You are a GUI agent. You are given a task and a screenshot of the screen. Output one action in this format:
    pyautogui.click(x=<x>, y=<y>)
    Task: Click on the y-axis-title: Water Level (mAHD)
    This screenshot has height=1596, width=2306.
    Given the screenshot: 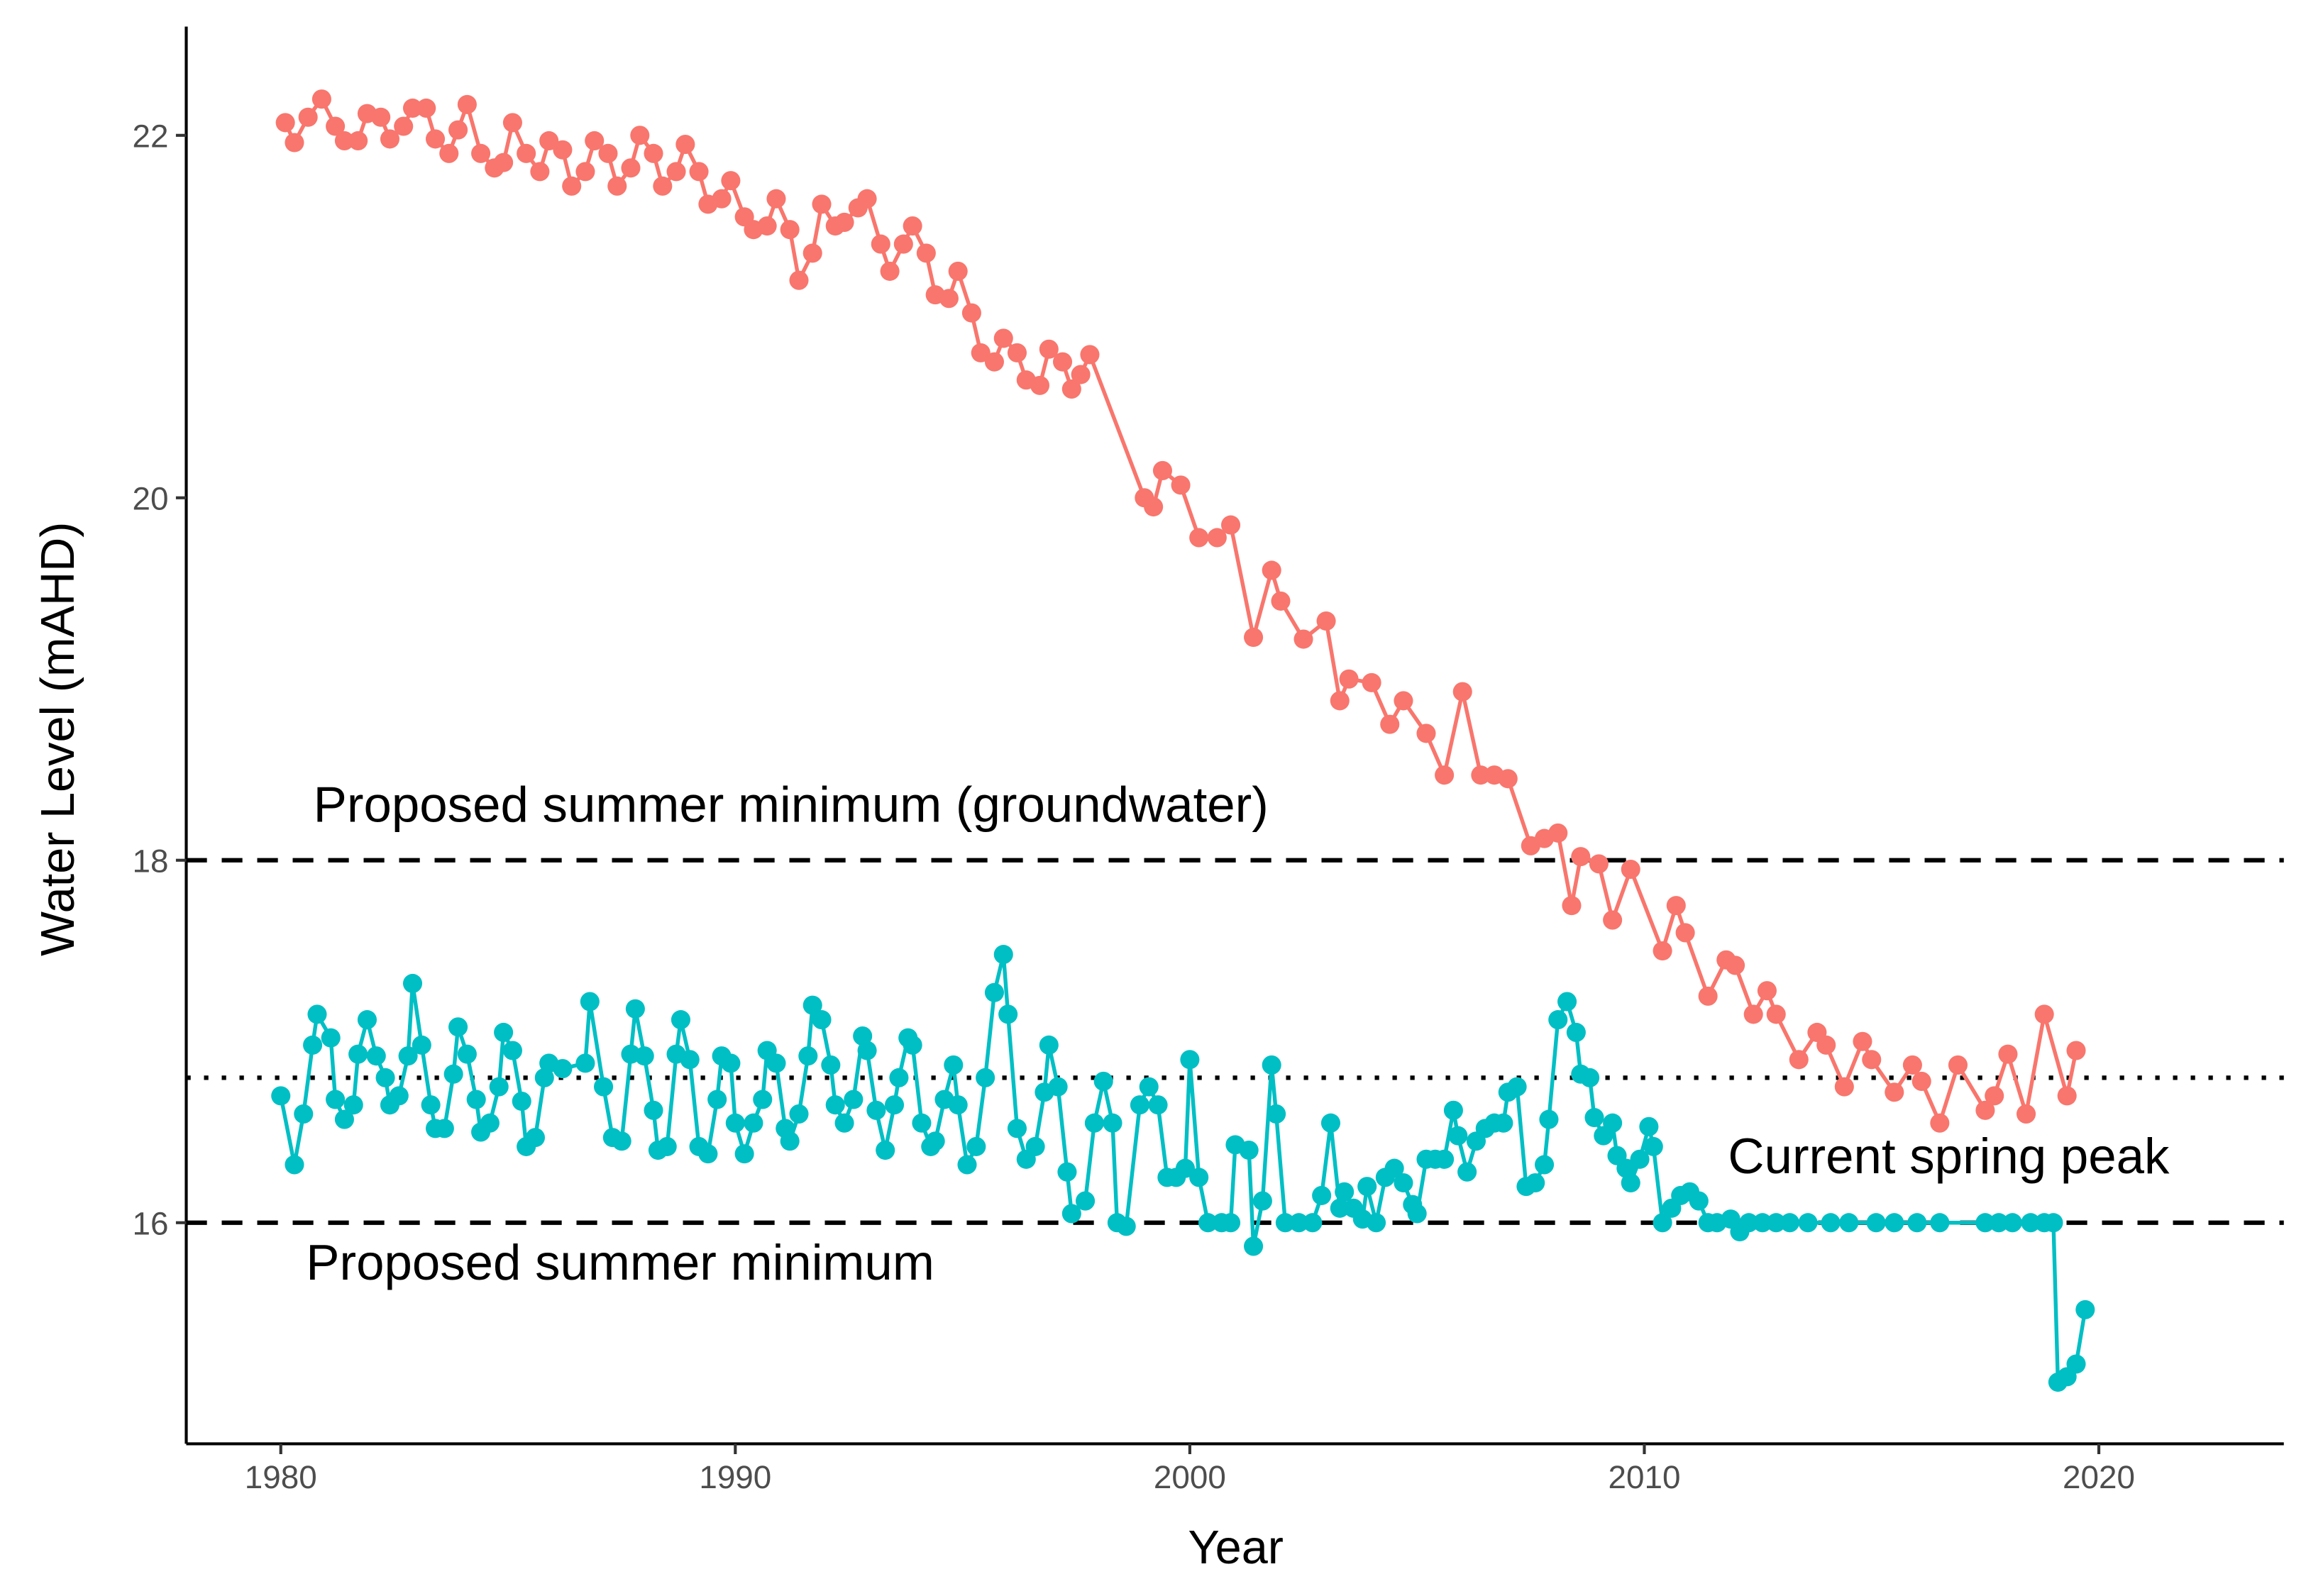 What is the action you would take?
    pyautogui.click(x=58, y=738)
    